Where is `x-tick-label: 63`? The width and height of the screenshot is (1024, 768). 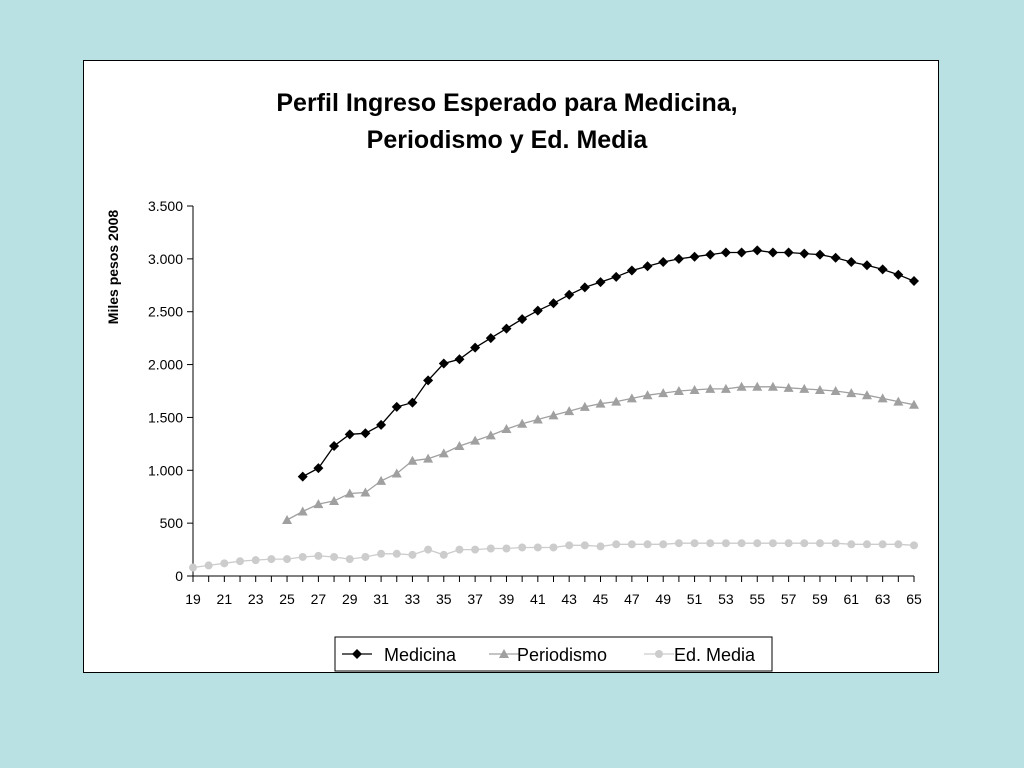
x-tick-label: 63 is located at coordinates (883, 599).